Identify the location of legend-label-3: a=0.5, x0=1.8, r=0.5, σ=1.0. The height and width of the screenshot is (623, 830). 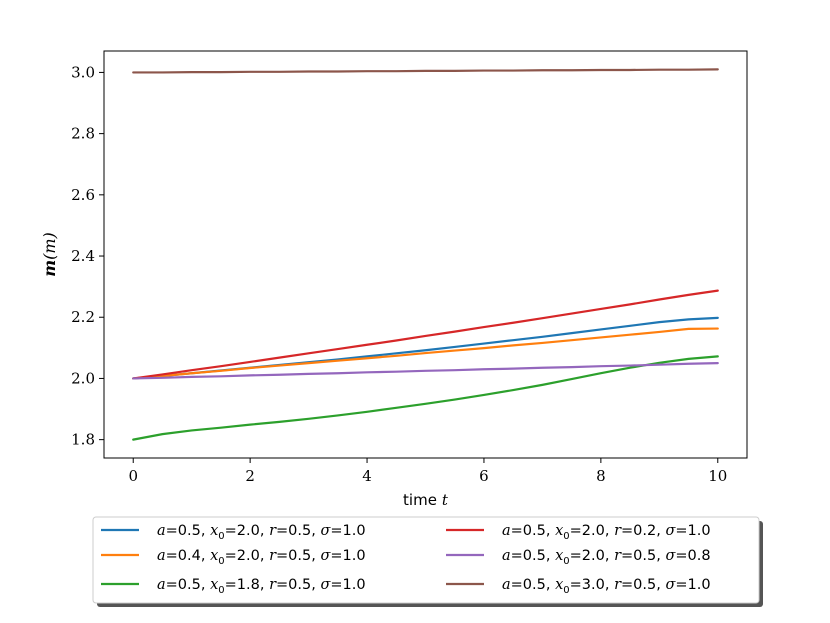
(261, 586).